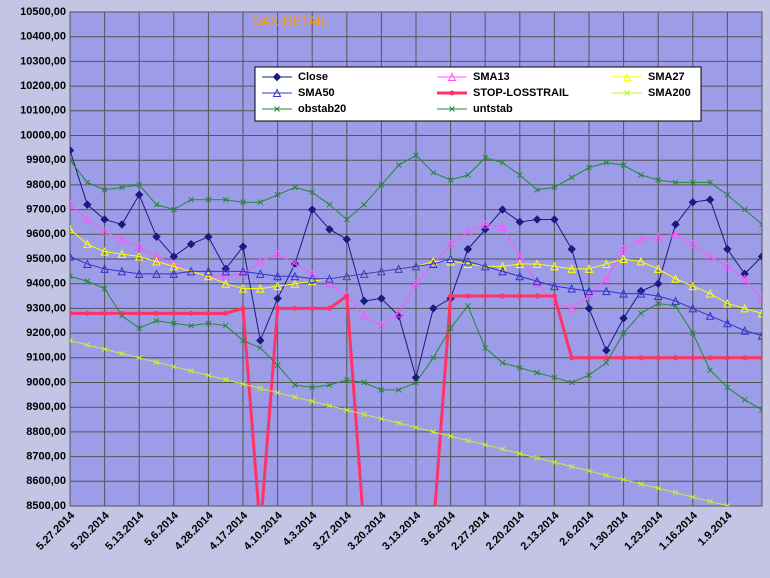  I want to click on y-tick-label: 10100,00, so click(43, 111).